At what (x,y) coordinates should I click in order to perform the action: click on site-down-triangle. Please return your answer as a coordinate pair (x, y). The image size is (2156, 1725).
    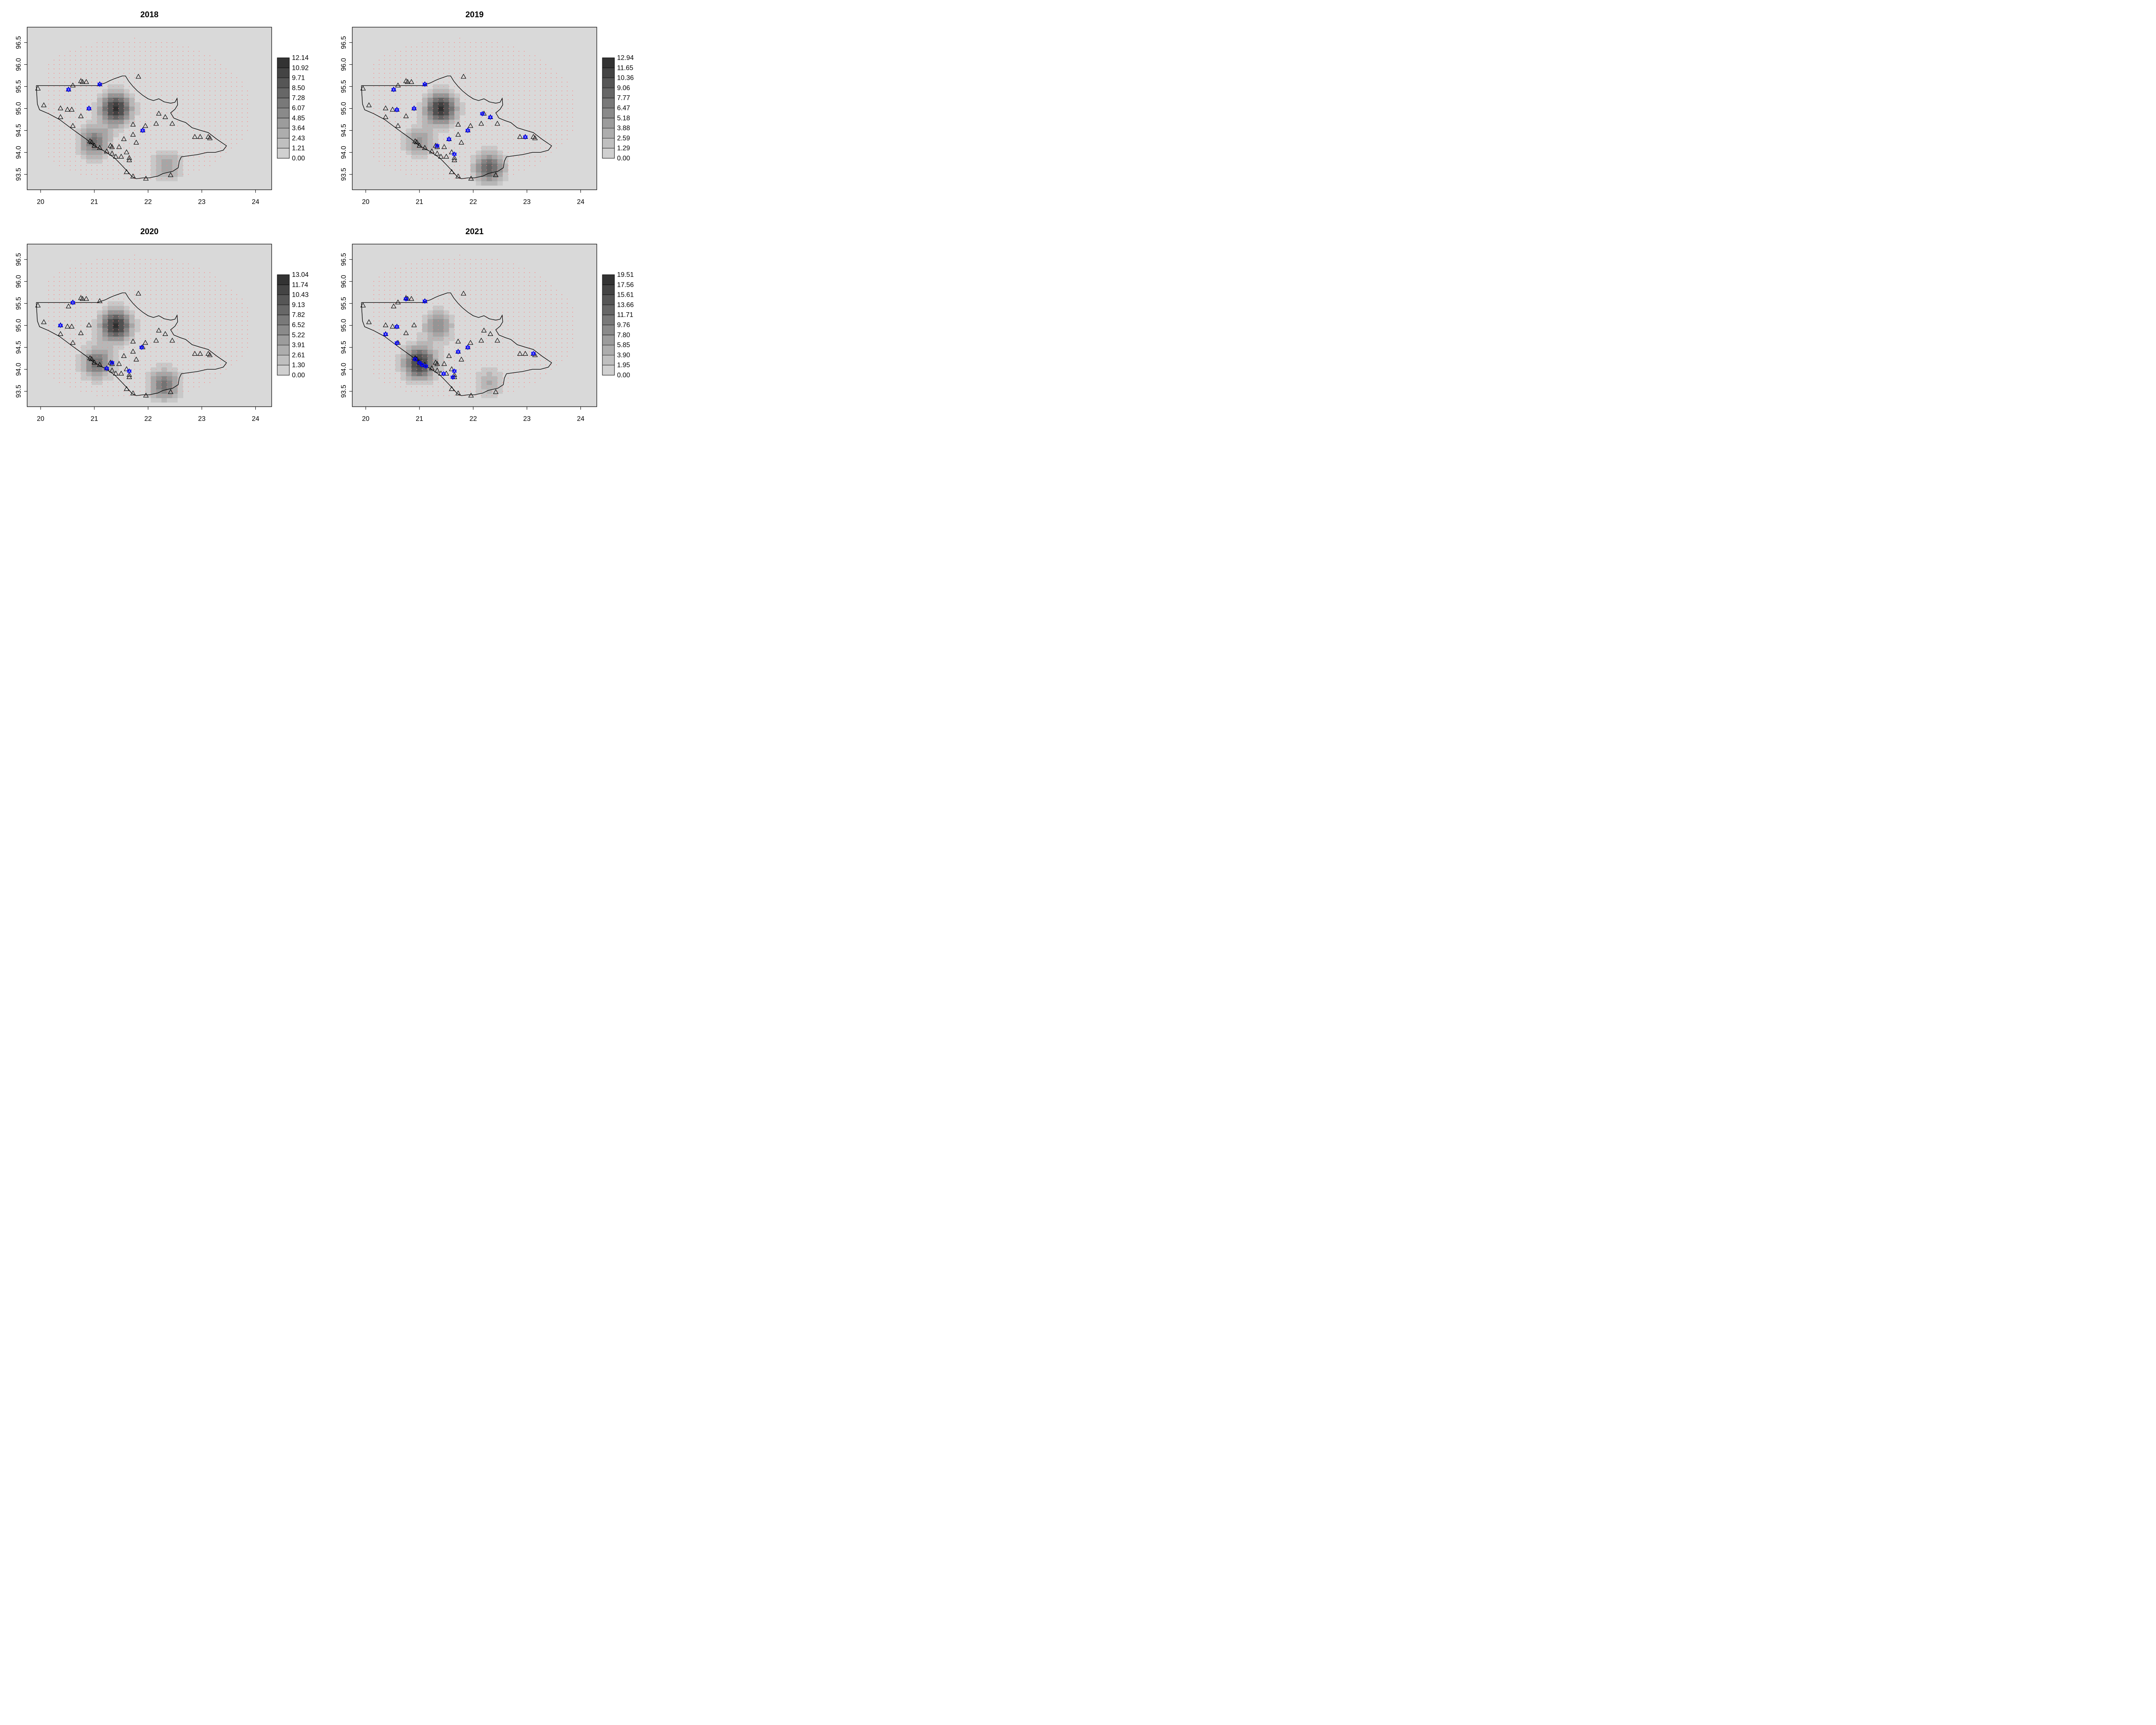
    Looking at the image, I should click on (437, 147).